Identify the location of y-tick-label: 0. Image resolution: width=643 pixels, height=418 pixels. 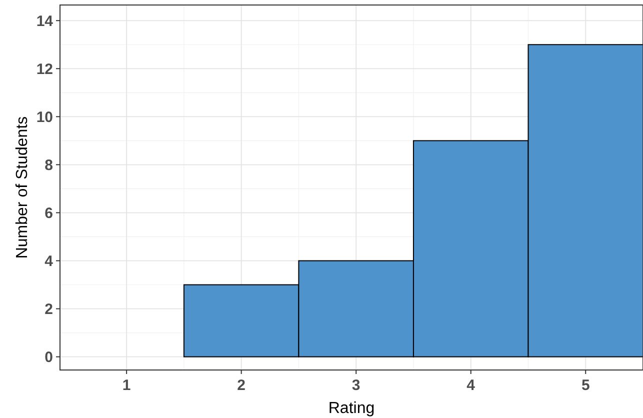
(48, 357).